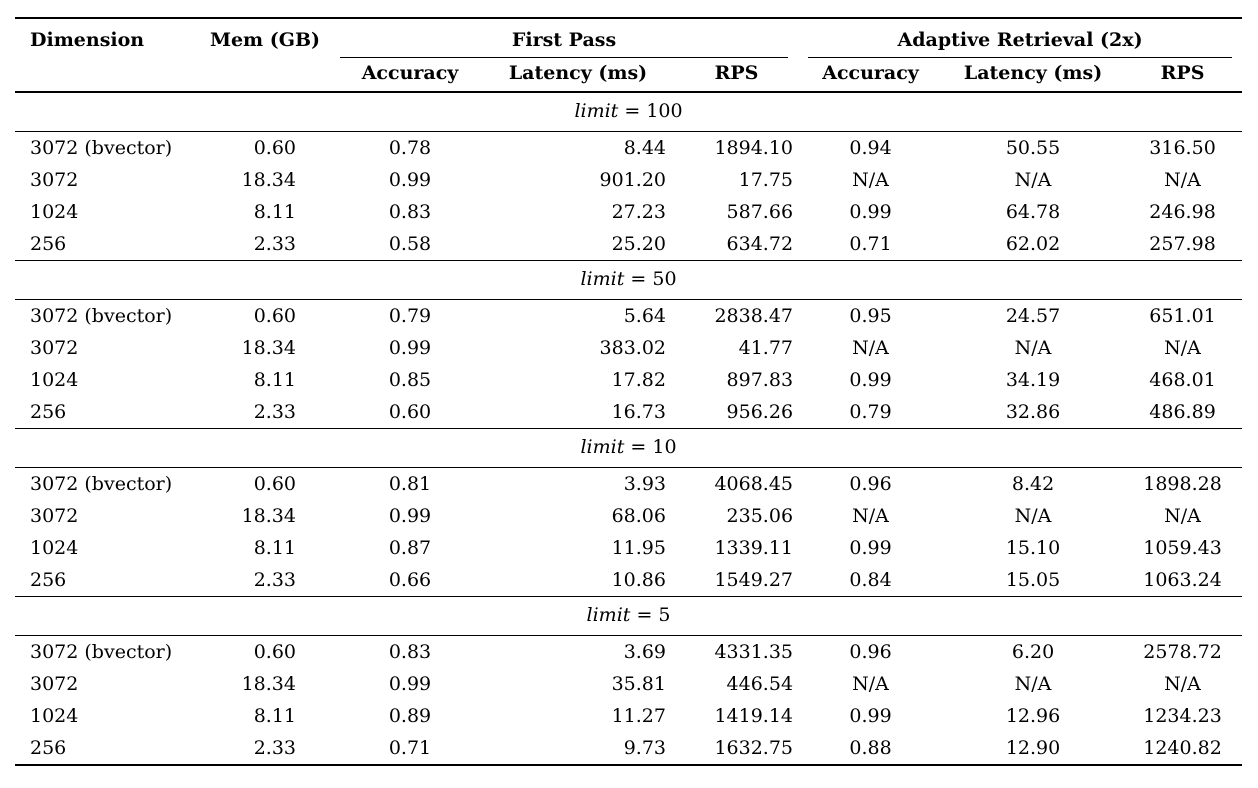 The image size is (1258, 788). Describe the element at coordinates (274, 748) in the screenshot. I see `value-cell: 2.33` at that location.